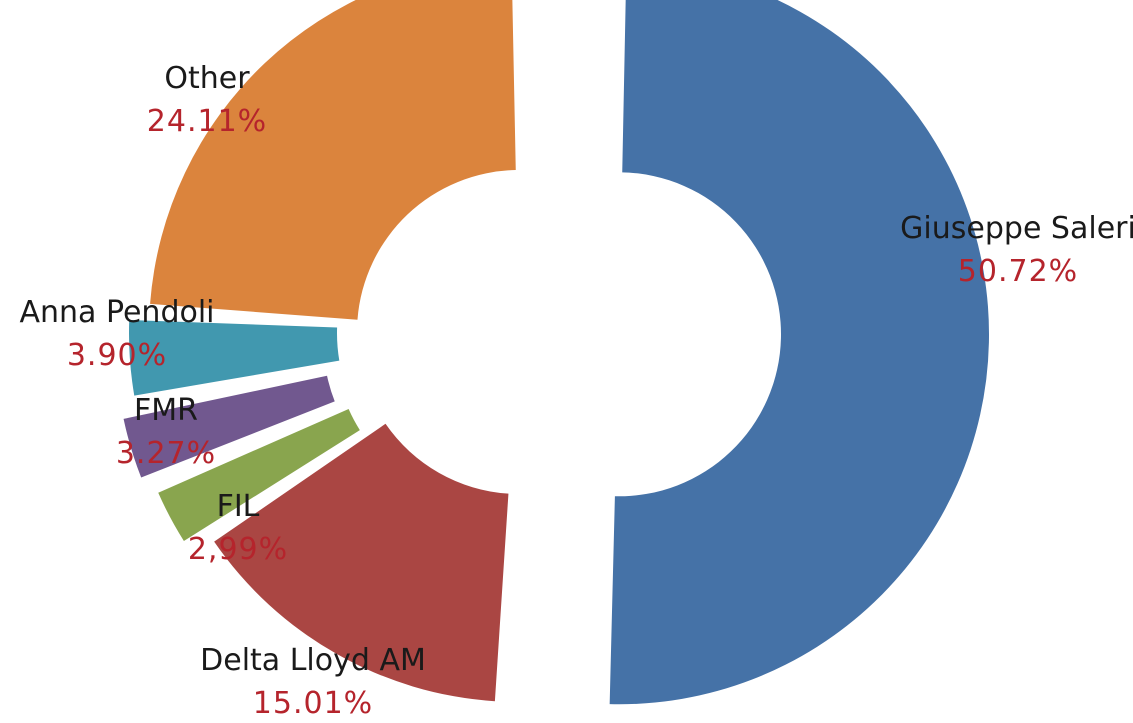 The image size is (1133, 723). What do you see at coordinates (361, 562) in the screenshot?
I see `slice-delta-lloyd-am` at bounding box center [361, 562].